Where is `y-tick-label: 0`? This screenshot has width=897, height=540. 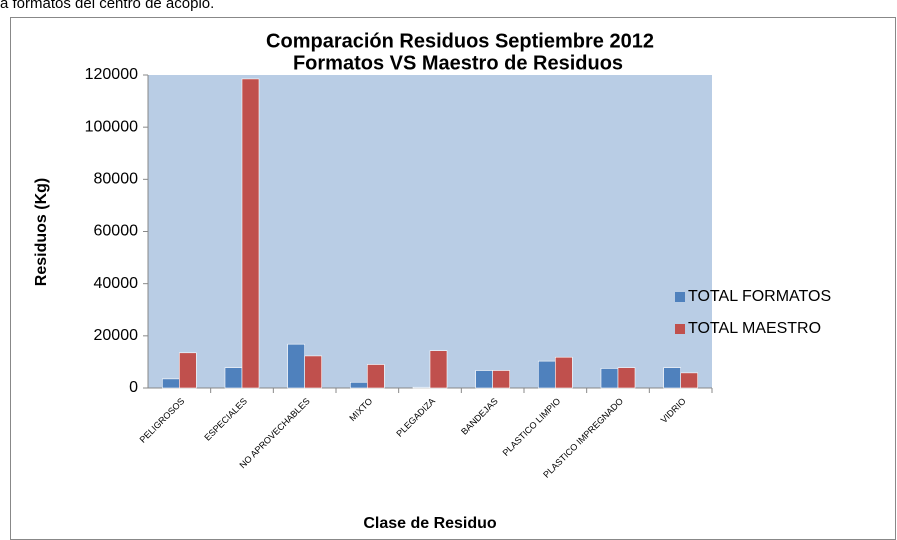
y-tick-label: 0 is located at coordinates (133, 387).